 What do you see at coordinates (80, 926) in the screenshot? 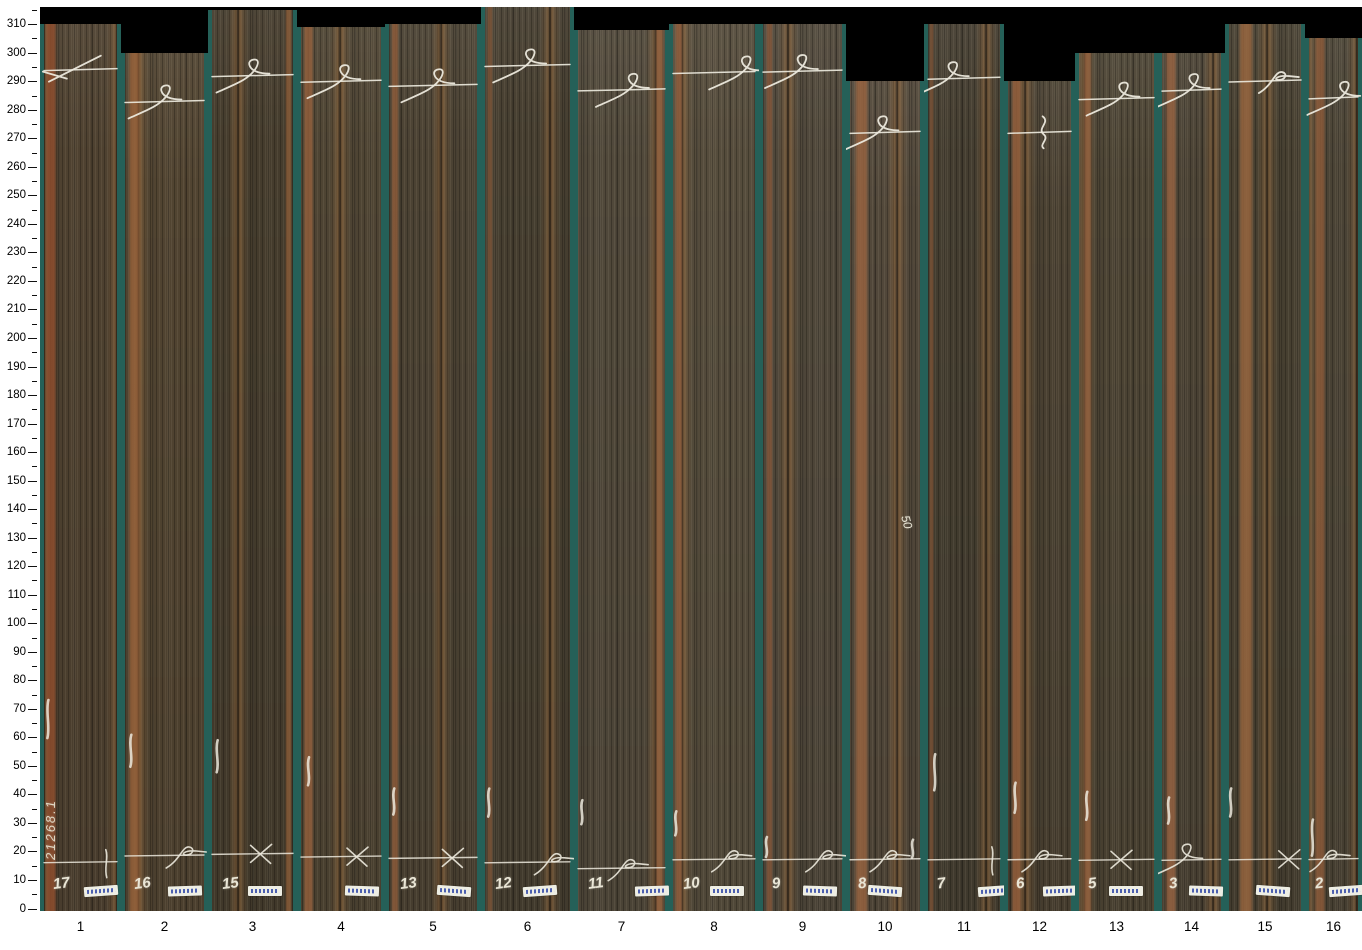
I see `column-number-label: 1` at bounding box center [80, 926].